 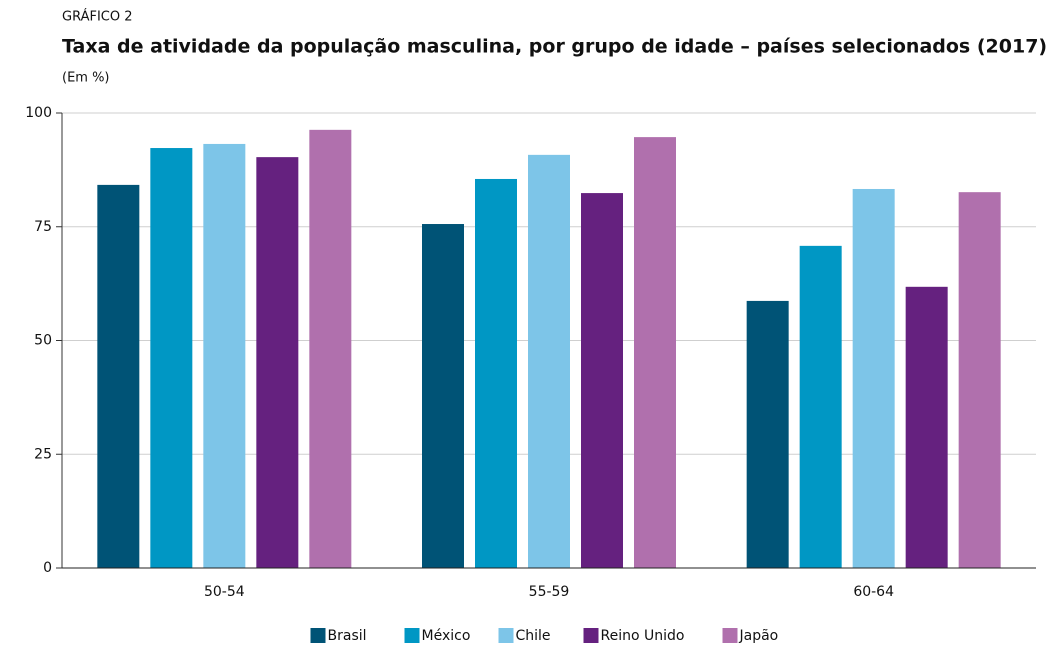 I want to click on y-tick-label: 50, so click(x=43, y=341).